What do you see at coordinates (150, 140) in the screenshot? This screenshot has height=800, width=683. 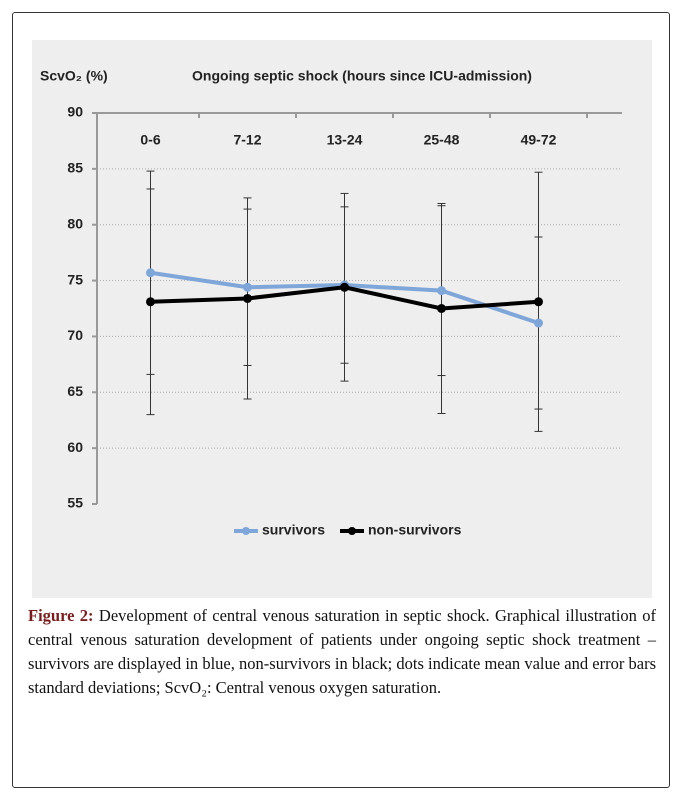 I see `x-tick-label: 0-6` at bounding box center [150, 140].